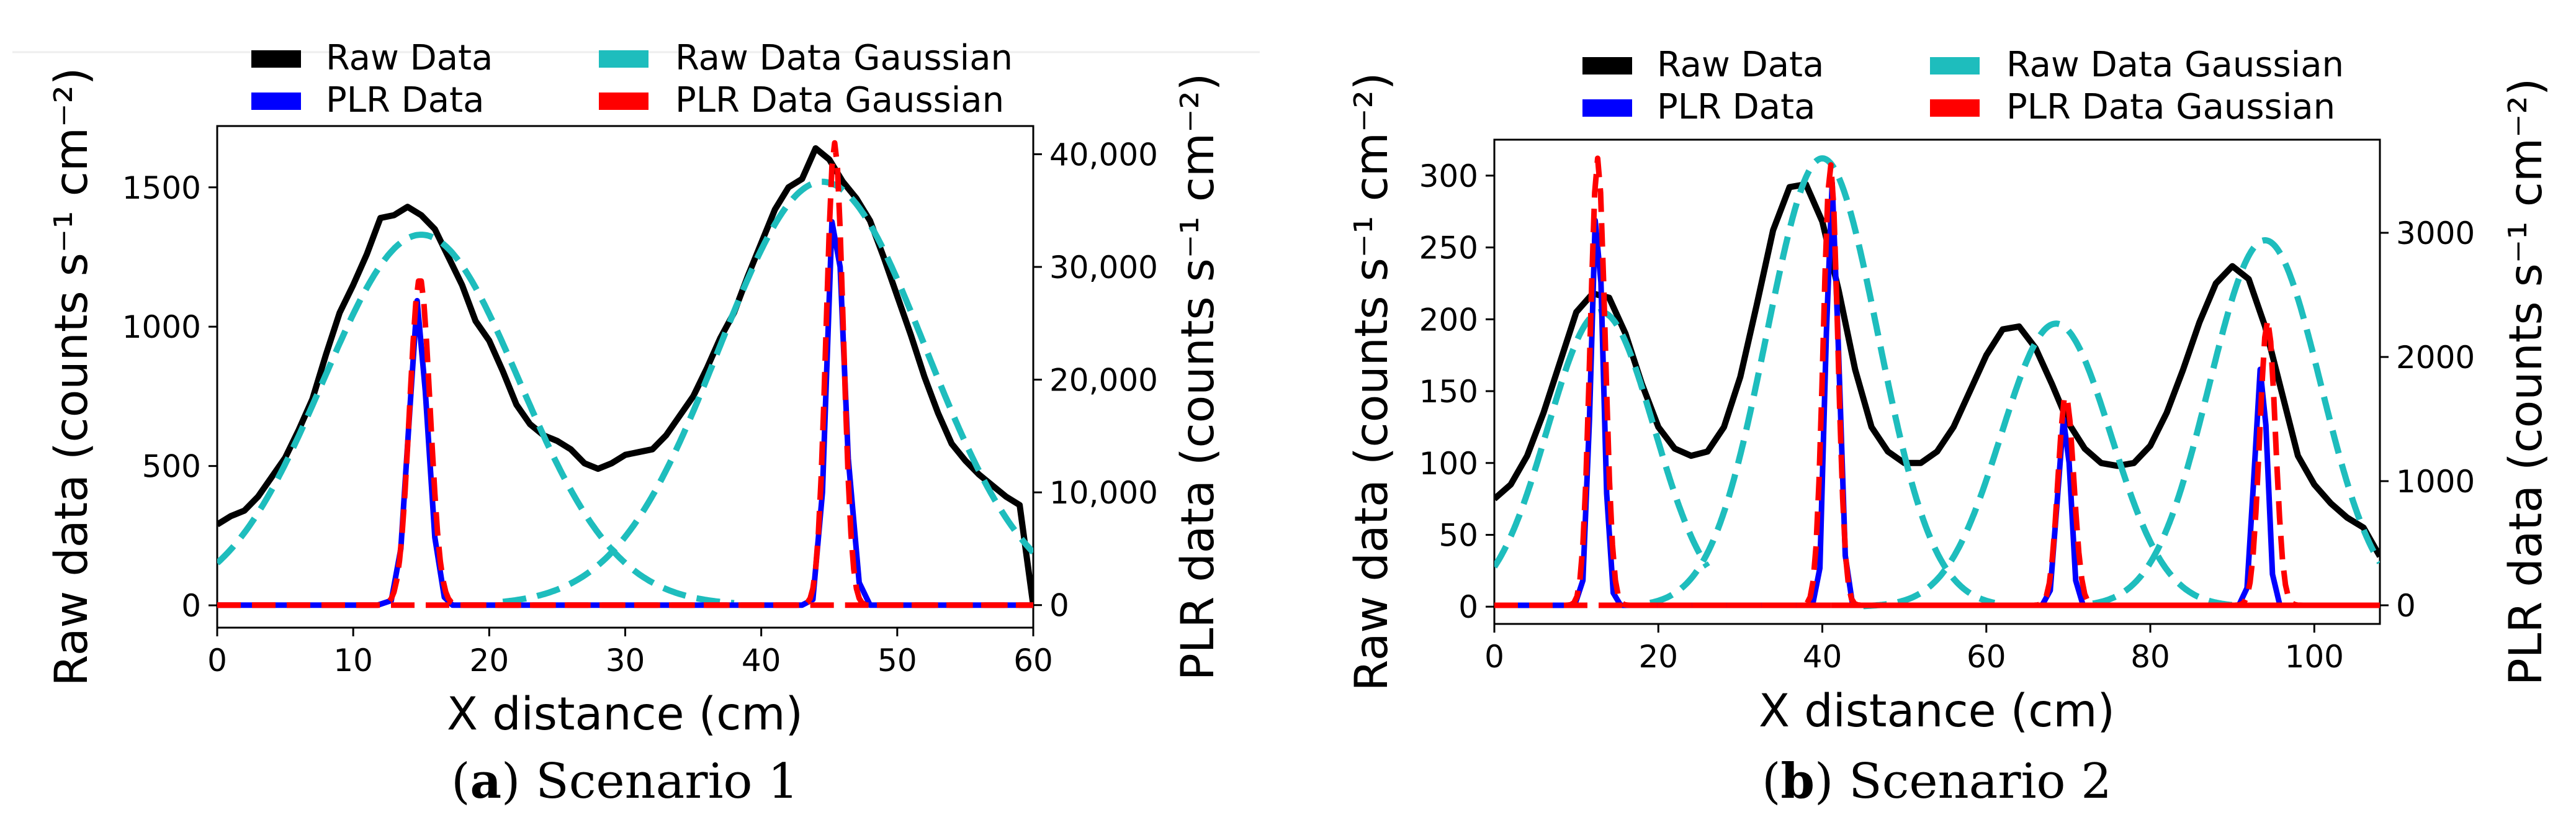 The image size is (2576, 835). I want to click on y-left-tick-label: 250, so click(1448, 248).